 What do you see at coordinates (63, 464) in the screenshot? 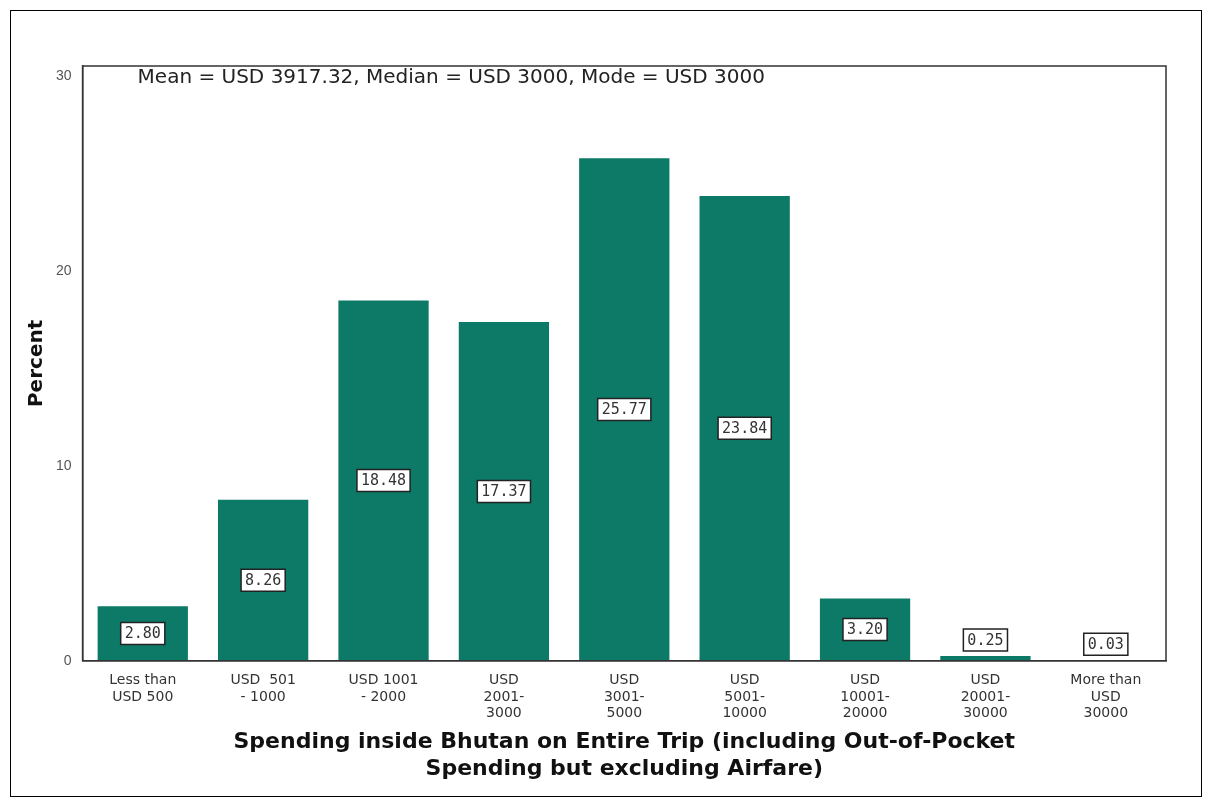
I see `y-tick-label: 10` at bounding box center [63, 464].